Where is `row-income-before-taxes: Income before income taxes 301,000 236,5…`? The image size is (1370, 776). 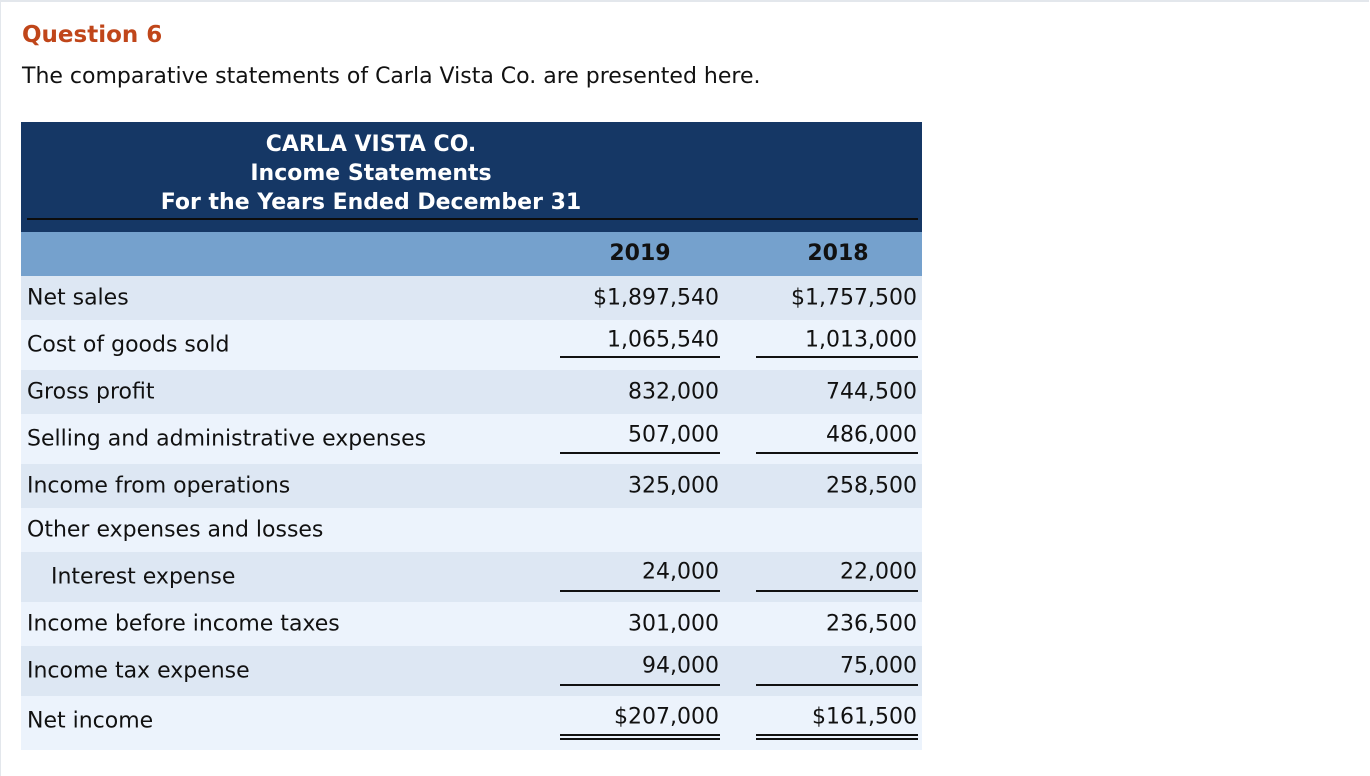
row-income-before-taxes: Income before income taxes 301,000 236,5… is located at coordinates (471, 624).